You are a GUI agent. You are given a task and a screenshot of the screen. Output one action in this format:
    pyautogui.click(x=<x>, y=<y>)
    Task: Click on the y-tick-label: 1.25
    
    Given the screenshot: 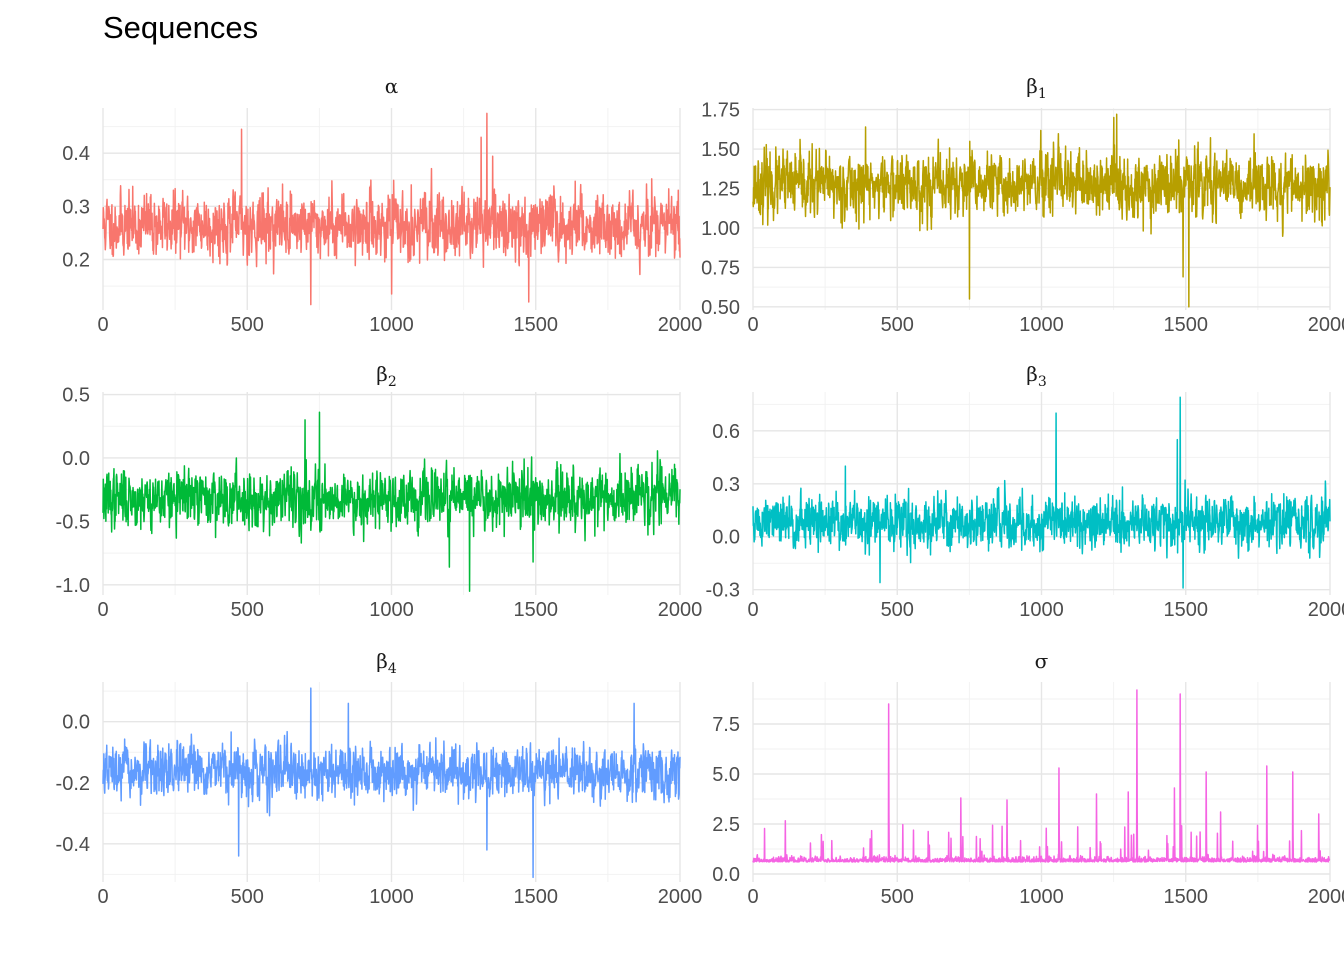 What is the action you would take?
    pyautogui.click(x=720, y=189)
    